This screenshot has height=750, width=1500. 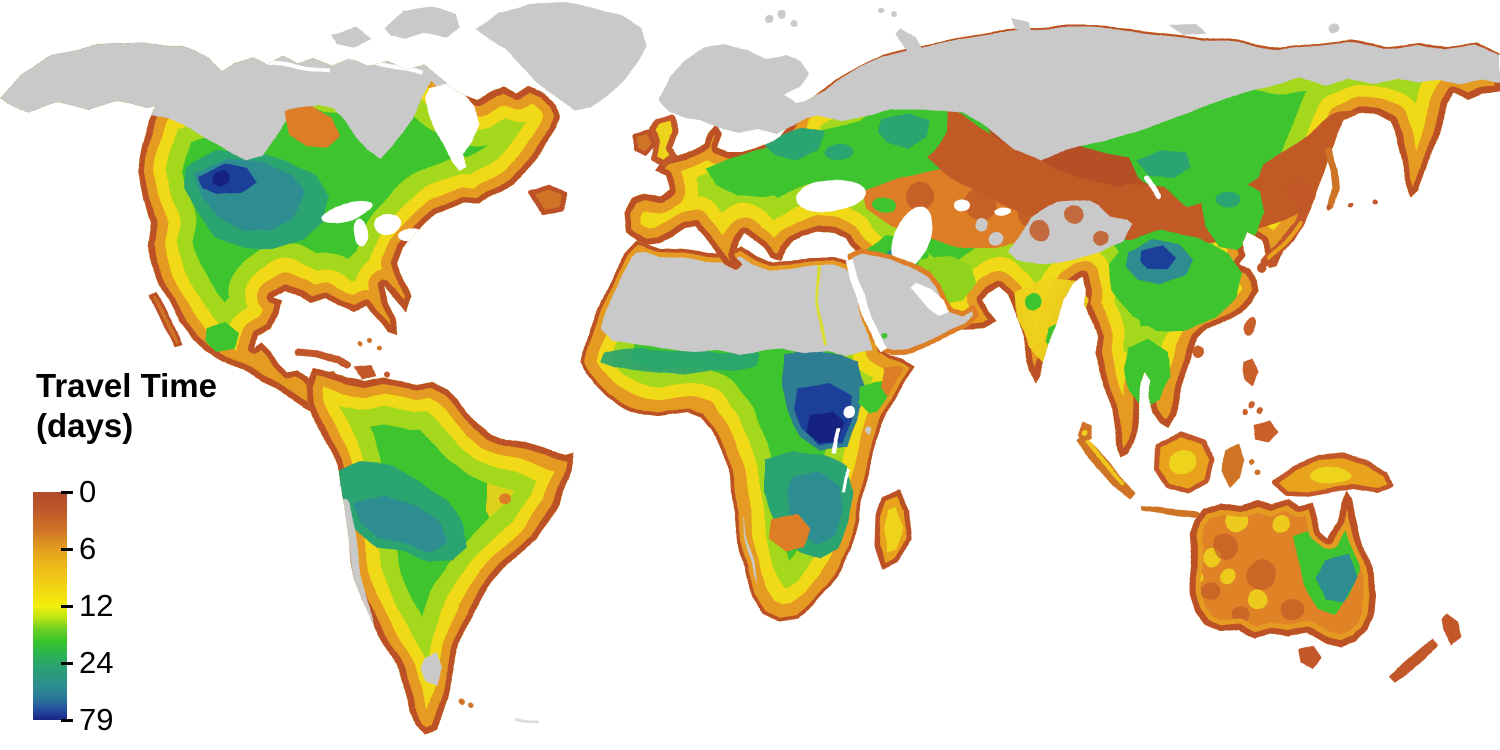 What do you see at coordinates (1282, 568) in the screenshot?
I see `landmass-australia` at bounding box center [1282, 568].